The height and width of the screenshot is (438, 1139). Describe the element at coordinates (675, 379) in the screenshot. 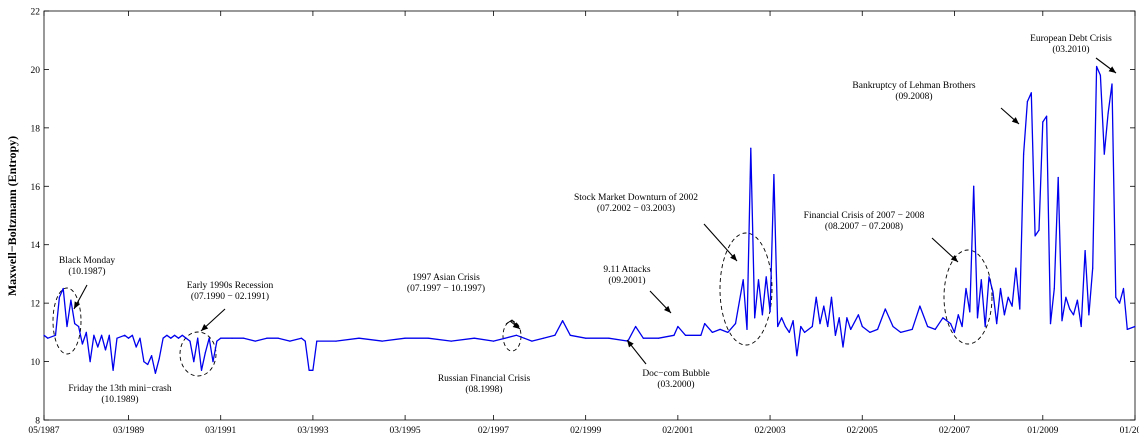

I see `dotcom-annotation: Doc−com Bubble (03.2000)` at that location.